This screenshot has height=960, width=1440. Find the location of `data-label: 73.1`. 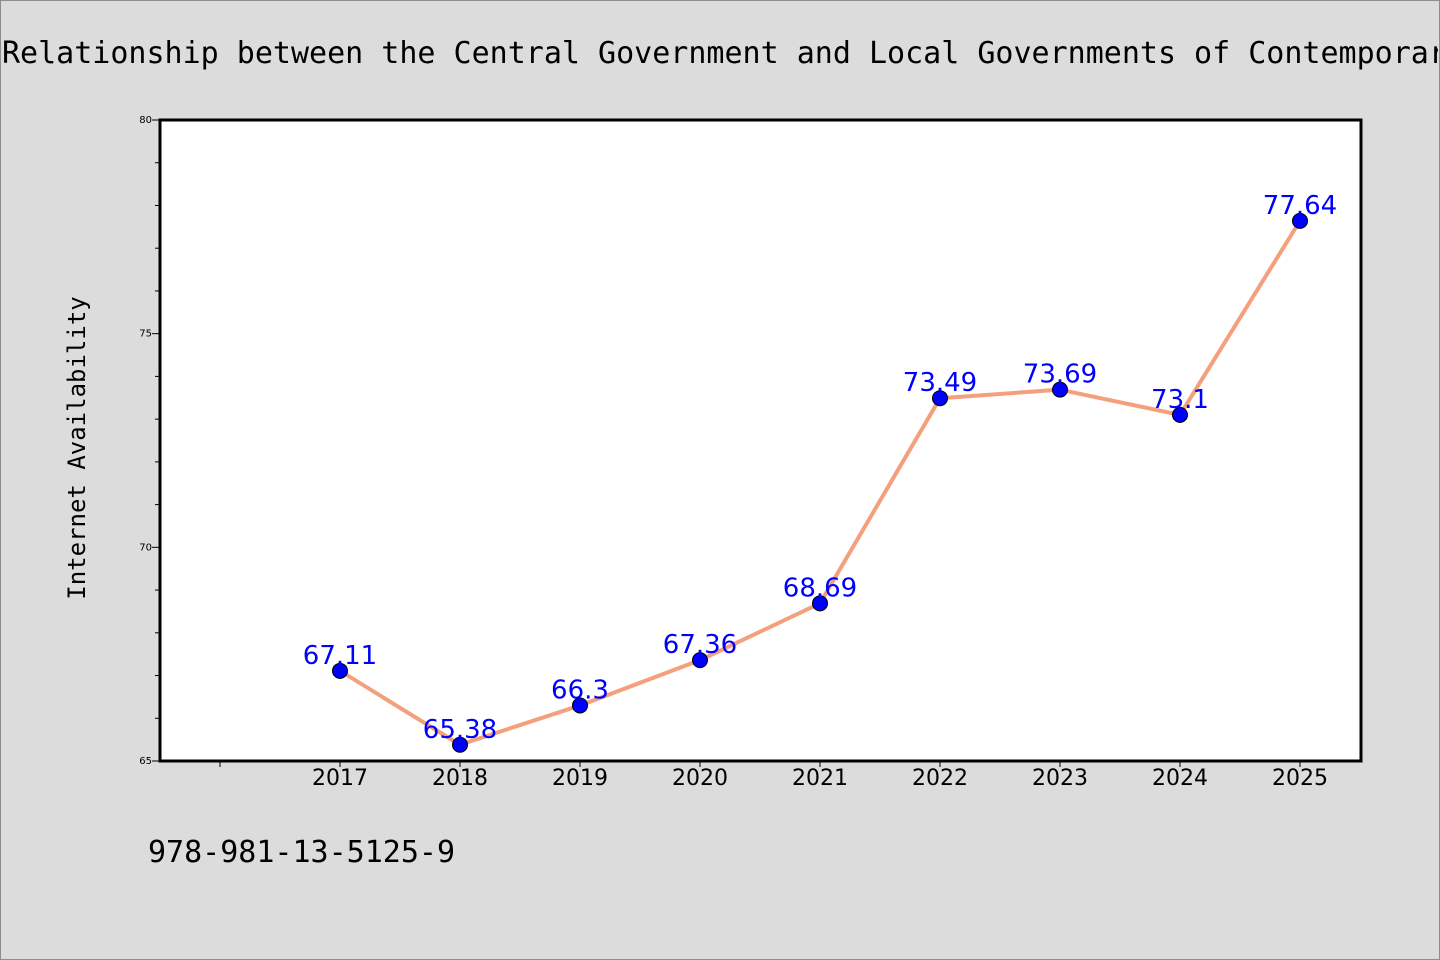

data-label: 73.1 is located at coordinates (1180, 400).